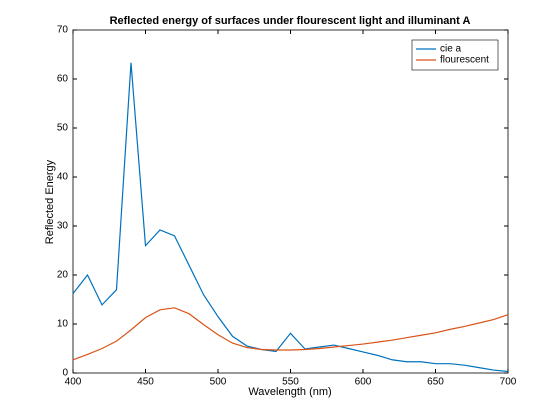  Describe the element at coordinates (290, 382) in the screenshot. I see `x-tick-label: 550` at that location.